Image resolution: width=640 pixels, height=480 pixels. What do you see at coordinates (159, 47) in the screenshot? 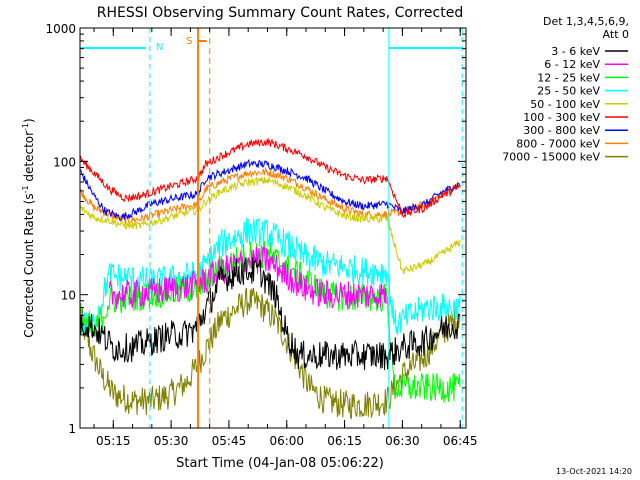
I see `night-flag-label: N` at bounding box center [159, 47].